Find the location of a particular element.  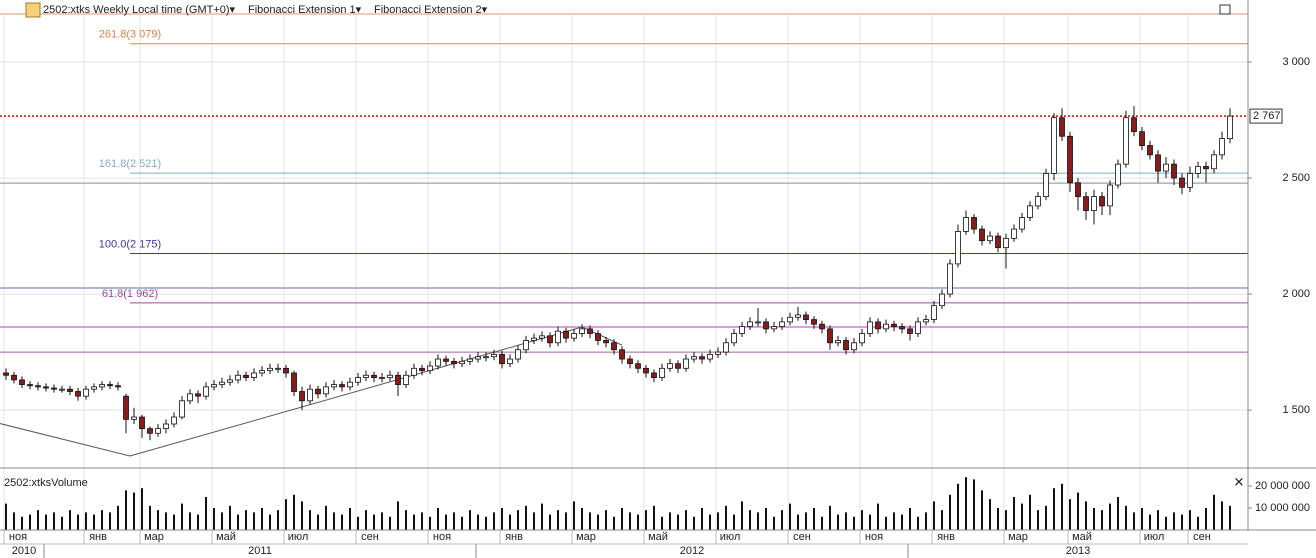

header-fib-1: Fibonacci Extension 1▾ is located at coordinates (305, 10).